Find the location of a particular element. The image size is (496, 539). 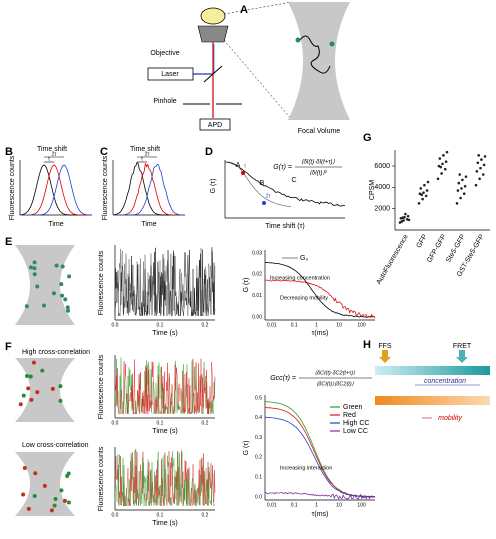

point-marker is located at coordinates (243, 173).